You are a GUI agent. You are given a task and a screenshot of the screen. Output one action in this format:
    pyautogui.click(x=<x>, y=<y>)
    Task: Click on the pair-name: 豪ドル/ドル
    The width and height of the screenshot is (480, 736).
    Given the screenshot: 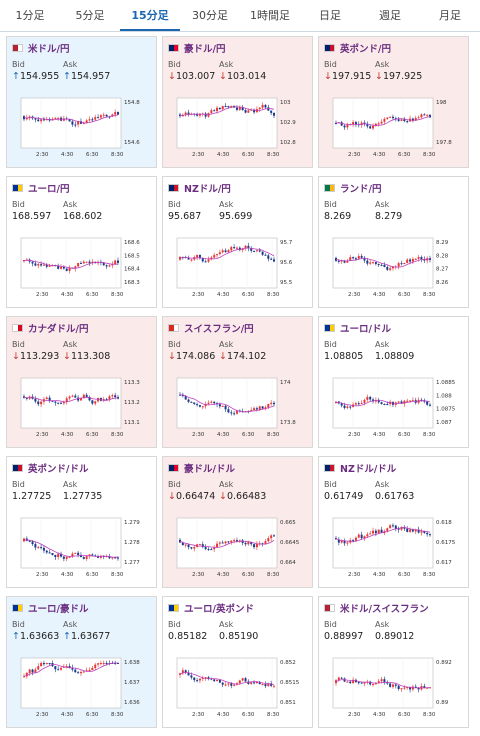 What is the action you would take?
    pyautogui.click(x=209, y=469)
    